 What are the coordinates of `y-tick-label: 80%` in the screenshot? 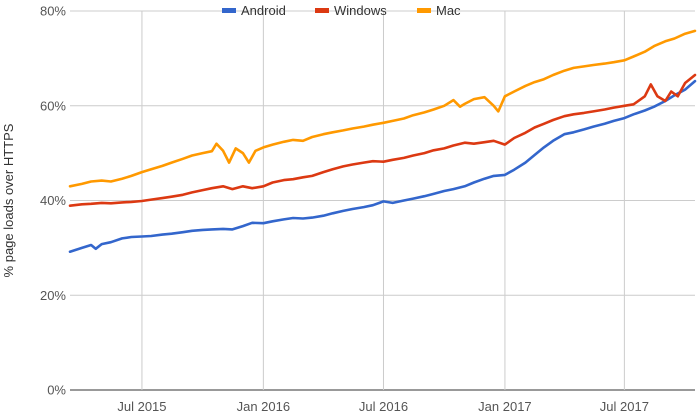 It's located at (53, 11).